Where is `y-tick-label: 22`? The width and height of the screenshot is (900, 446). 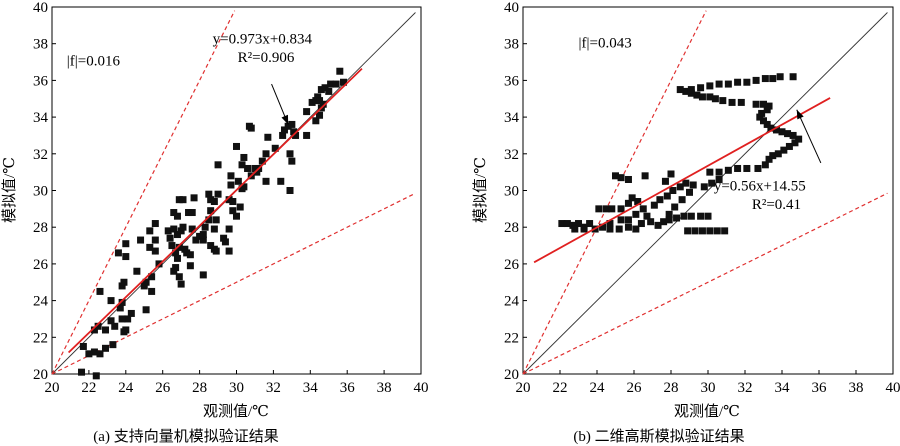
y-tick-label: 22 is located at coordinates (40, 338).